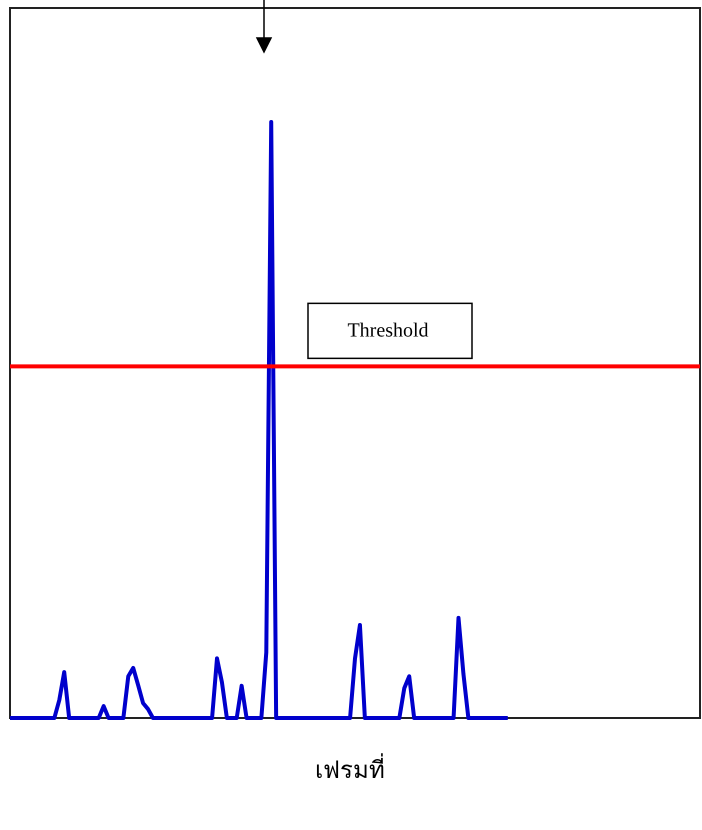  I want to click on ref-line-label: Threshold, so click(388, 330).